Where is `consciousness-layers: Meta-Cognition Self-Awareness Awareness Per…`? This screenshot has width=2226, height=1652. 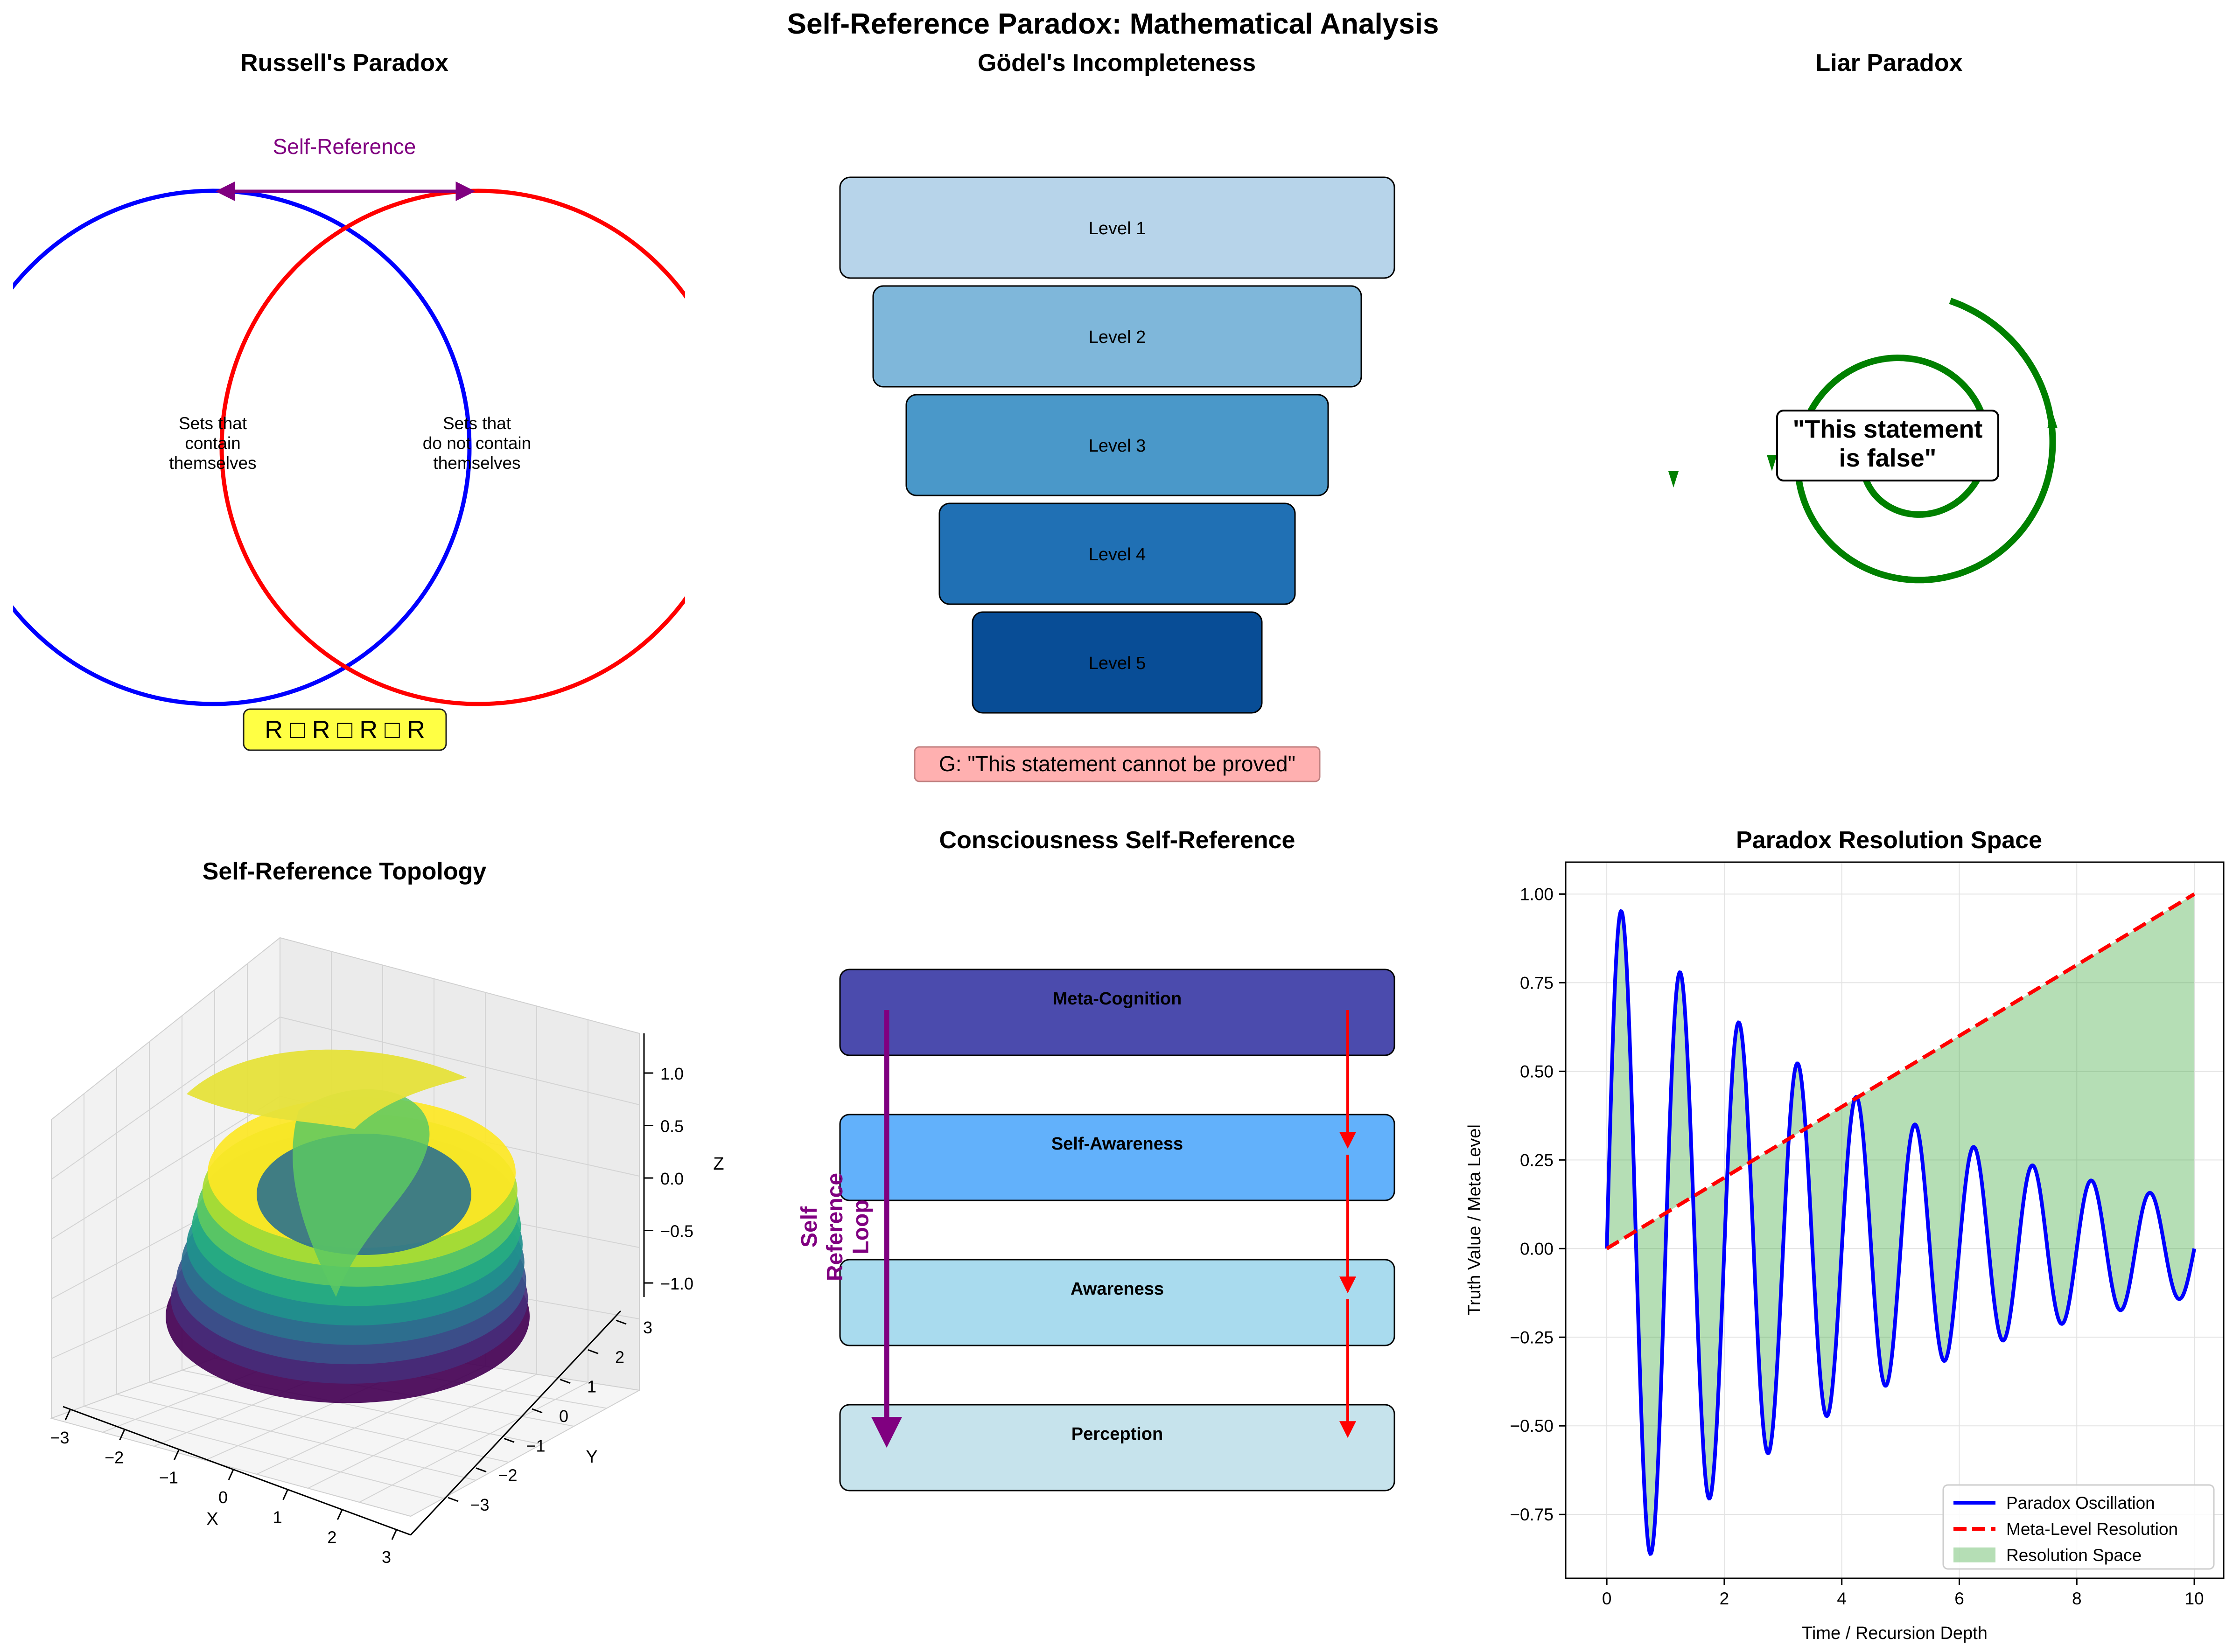
consciousness-layers: Meta-Cognition Self-Awareness Awareness Per… is located at coordinates (1117, 1231).